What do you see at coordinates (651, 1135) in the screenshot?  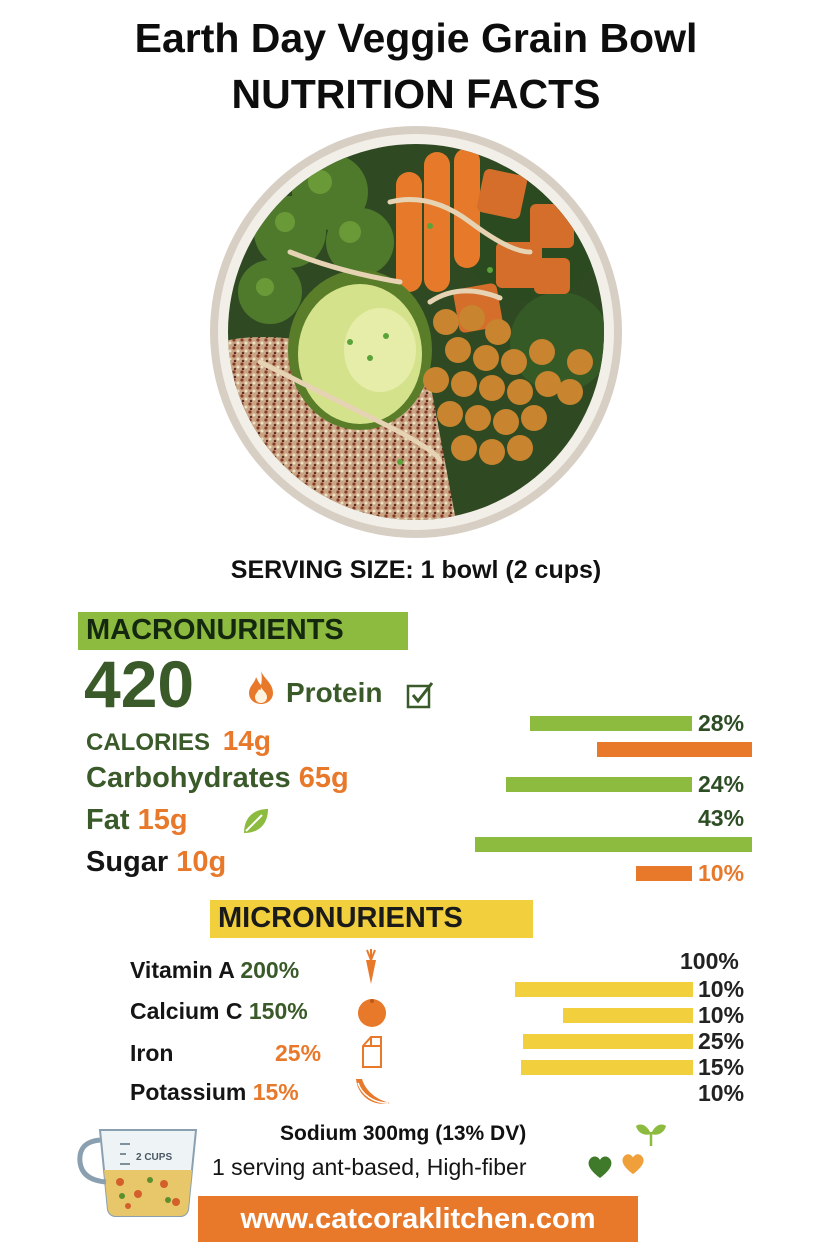 I see `sprout-icon` at bounding box center [651, 1135].